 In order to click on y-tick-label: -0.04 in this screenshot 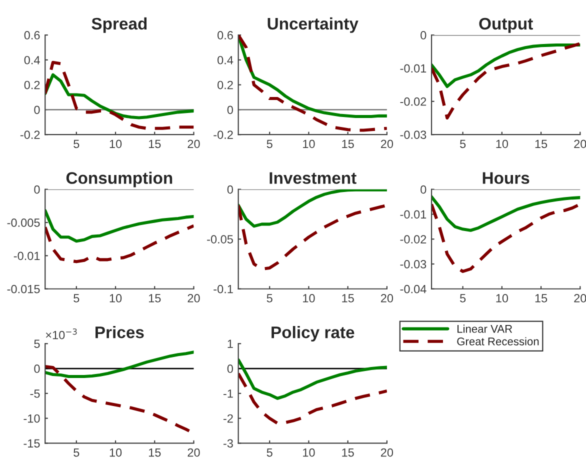, I will do `click(413, 289)`.